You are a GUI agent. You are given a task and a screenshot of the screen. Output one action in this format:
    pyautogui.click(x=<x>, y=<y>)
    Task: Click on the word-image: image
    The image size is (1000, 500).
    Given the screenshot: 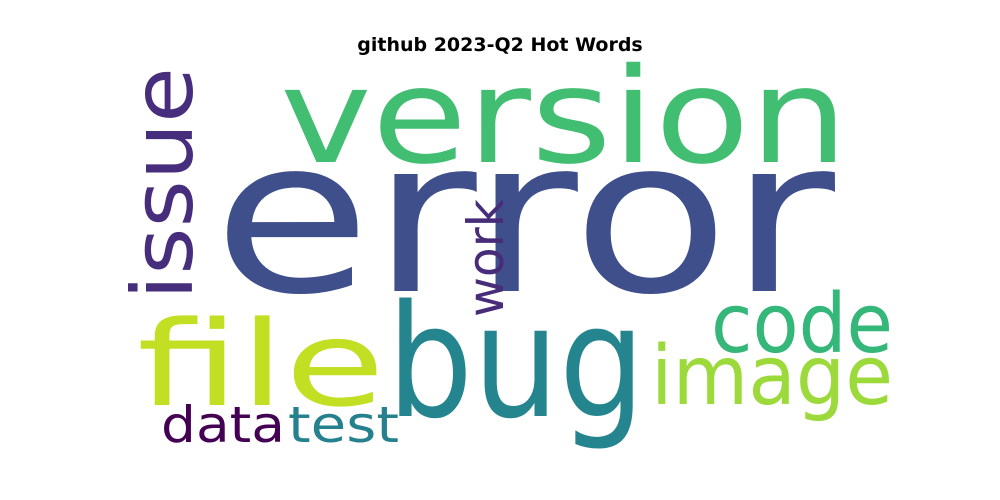 What is the action you would take?
    pyautogui.click(x=772, y=376)
    